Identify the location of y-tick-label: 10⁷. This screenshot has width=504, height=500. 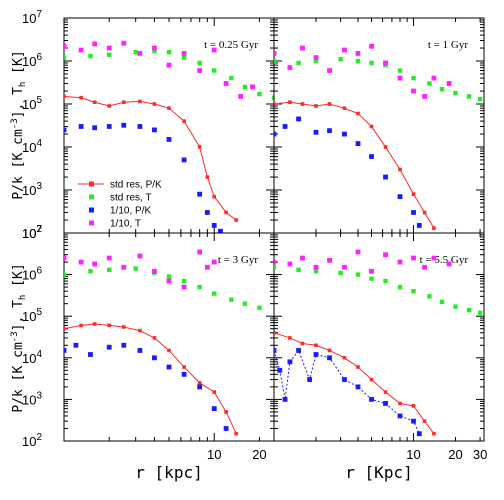
(32, 17).